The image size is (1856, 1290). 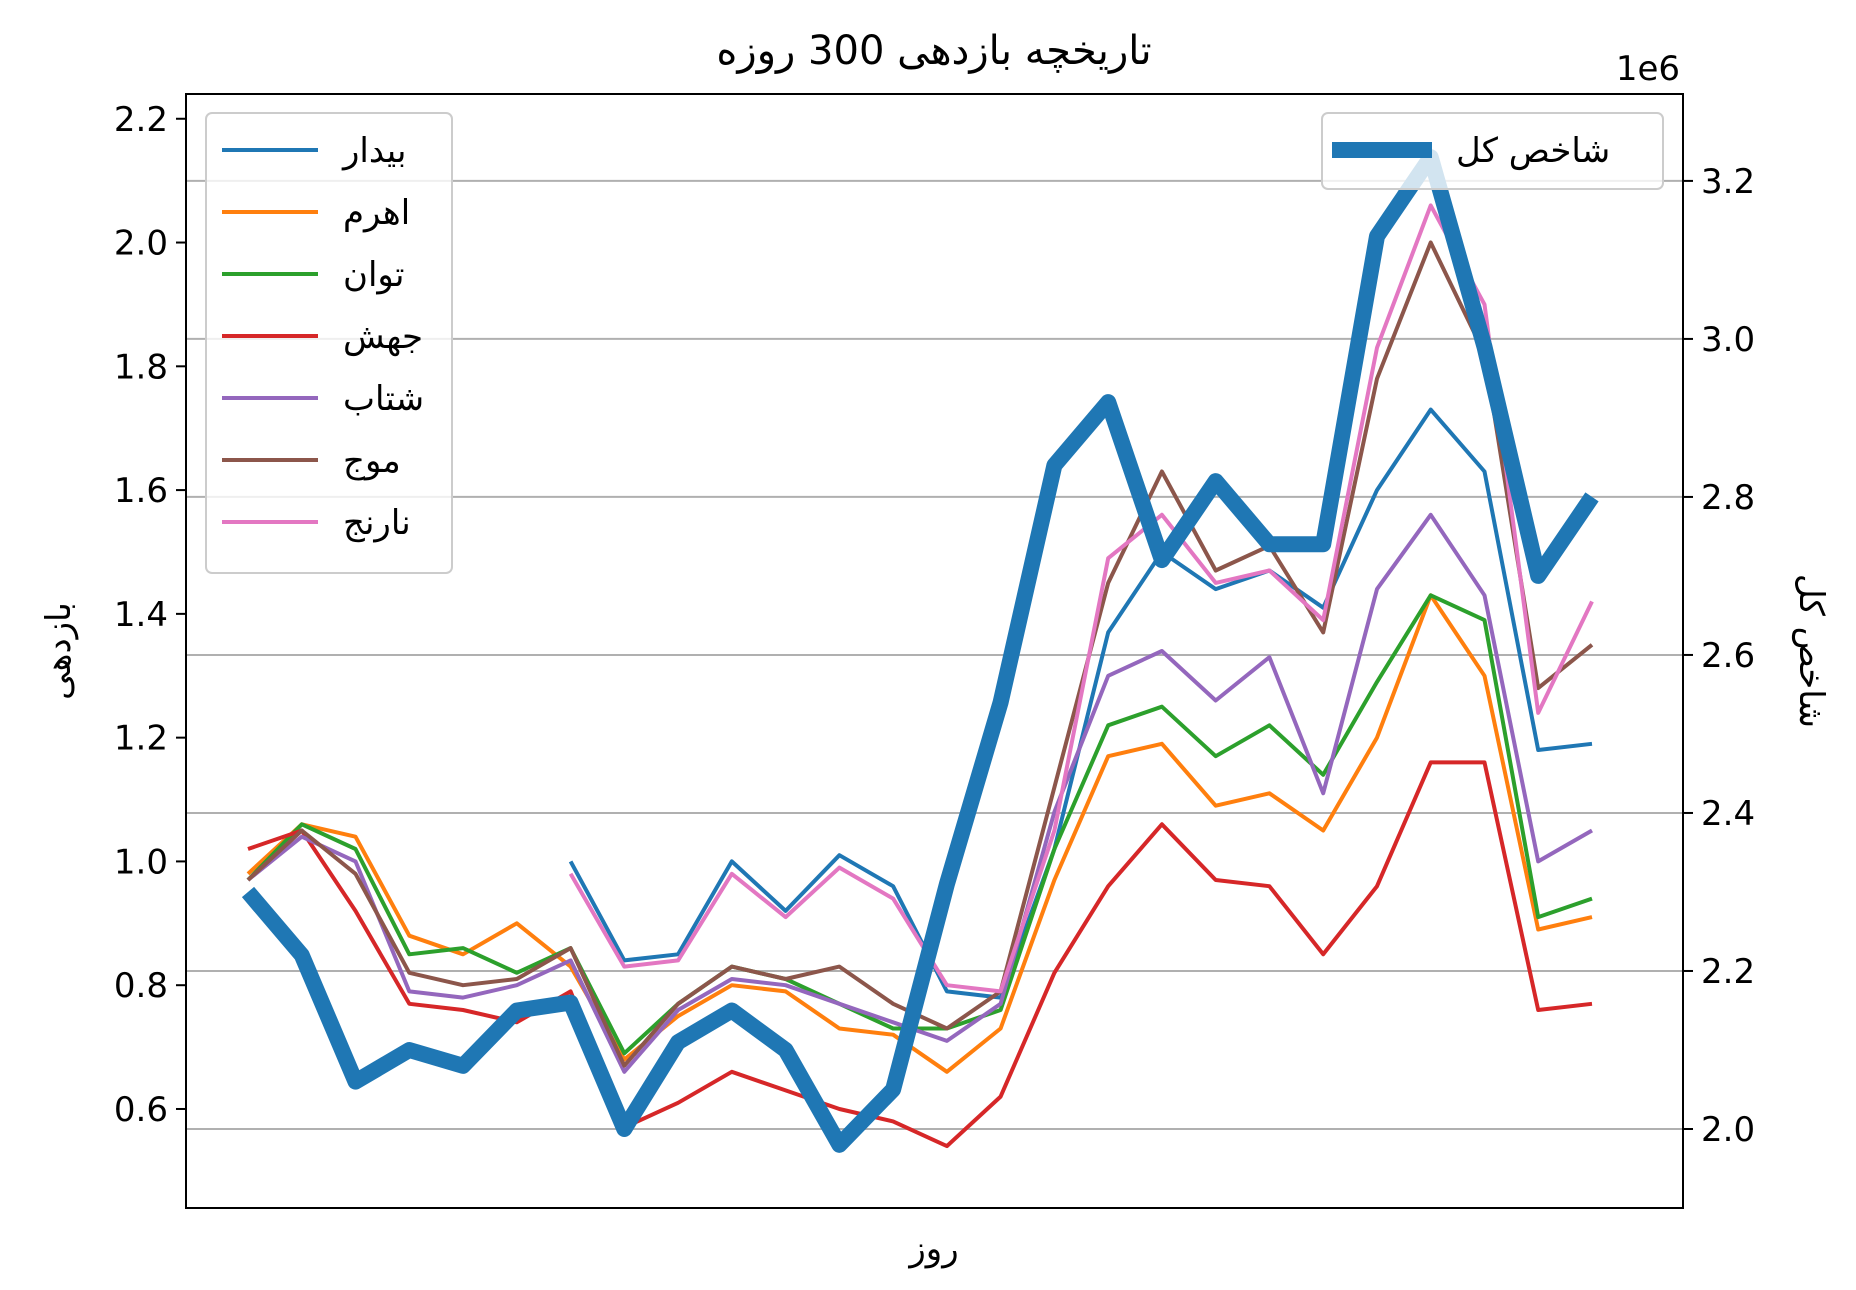 I want to click on legend-right-box, so click(x=1492, y=151).